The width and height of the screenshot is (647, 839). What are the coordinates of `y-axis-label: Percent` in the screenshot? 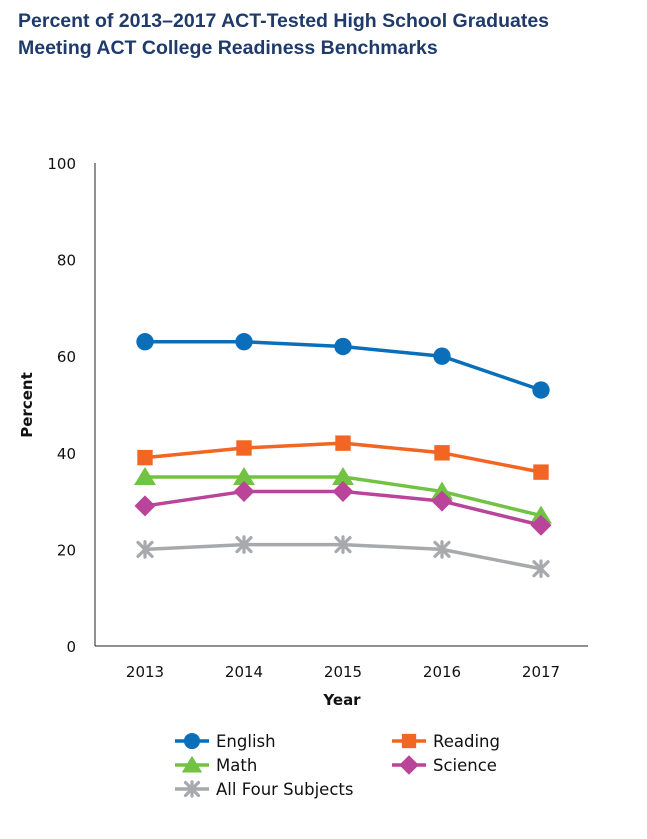 It's located at (27, 404).